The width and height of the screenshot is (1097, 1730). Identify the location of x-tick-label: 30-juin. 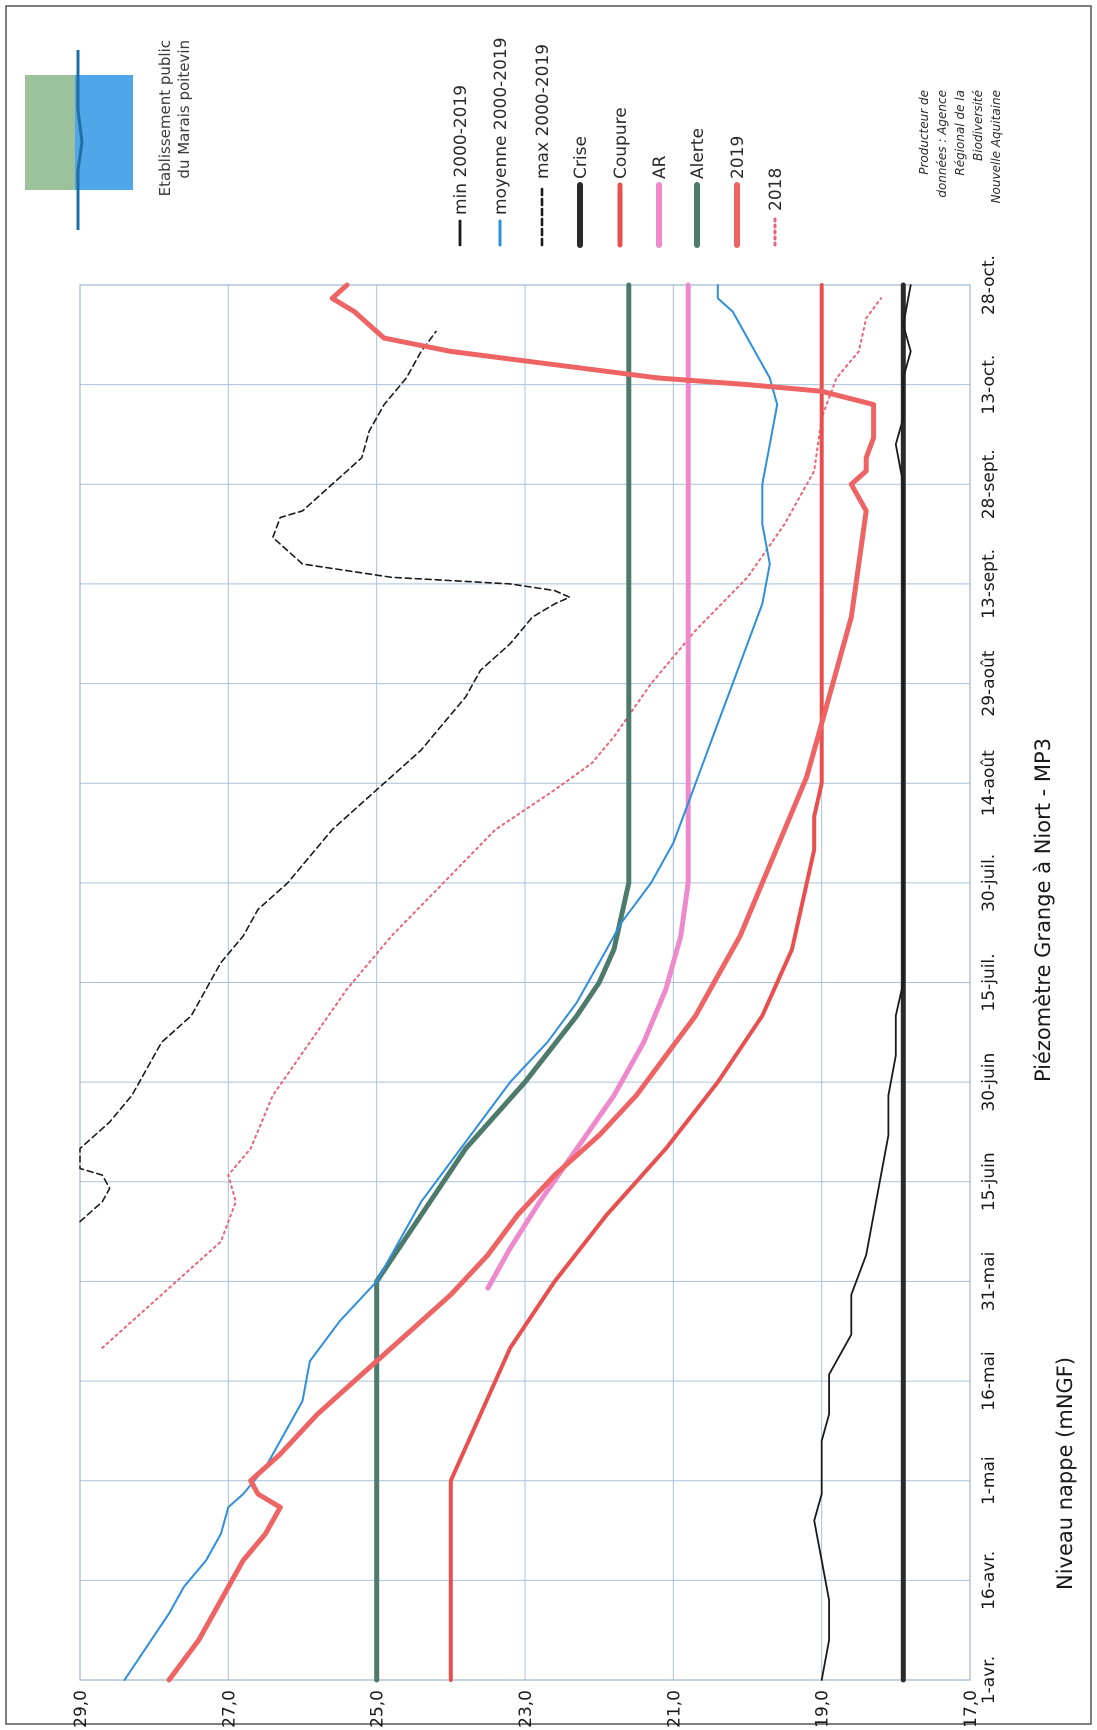
(989, 1082).